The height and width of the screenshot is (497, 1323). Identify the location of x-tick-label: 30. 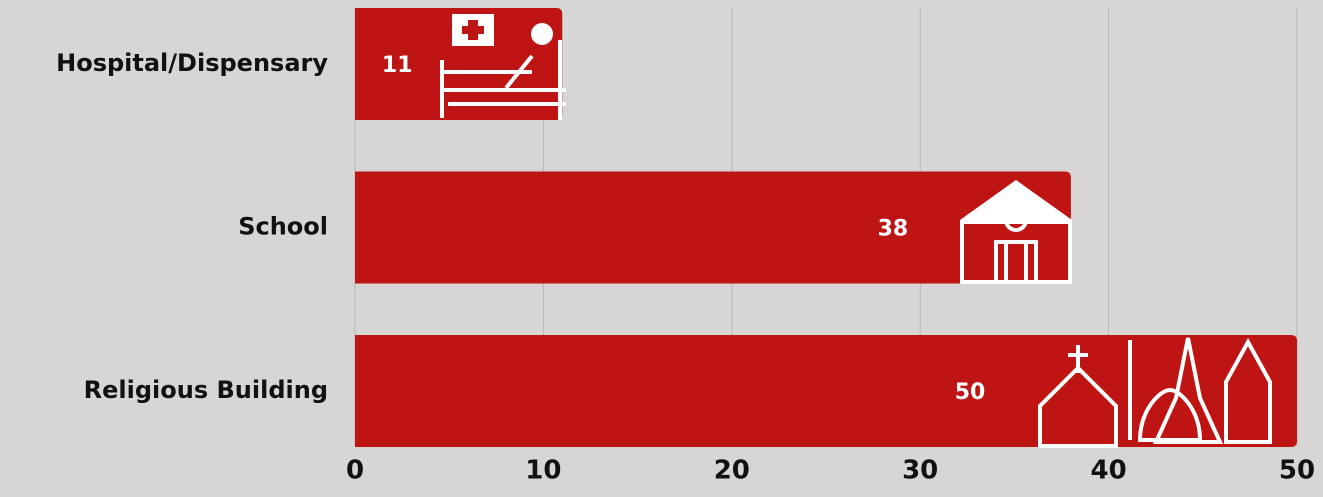
(920, 471).